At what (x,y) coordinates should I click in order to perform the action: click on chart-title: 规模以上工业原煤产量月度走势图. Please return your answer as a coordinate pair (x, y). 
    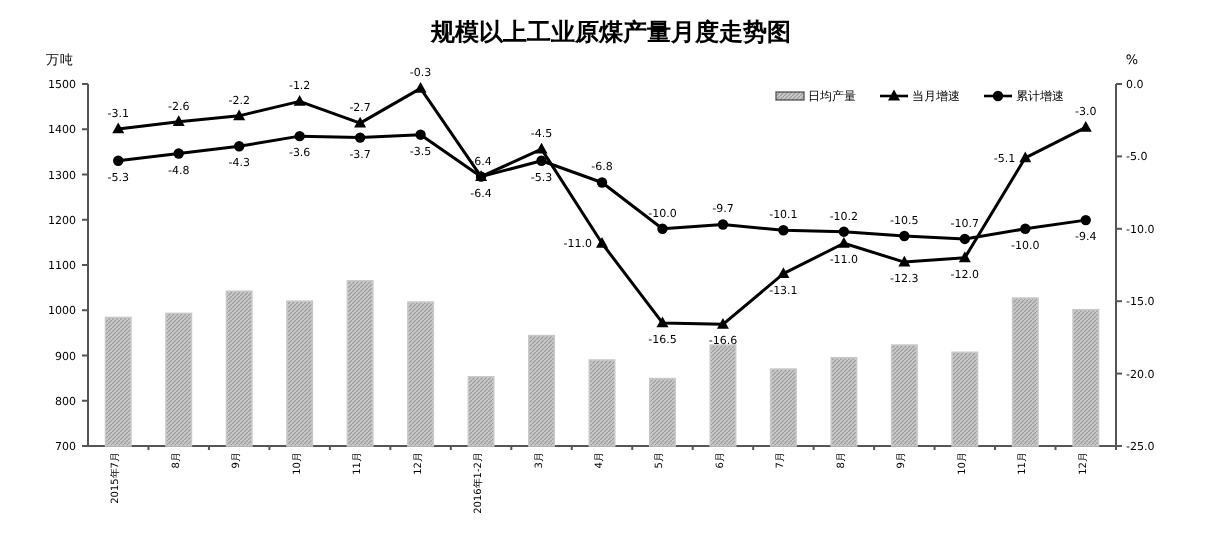
    Looking at the image, I should click on (610, 32).